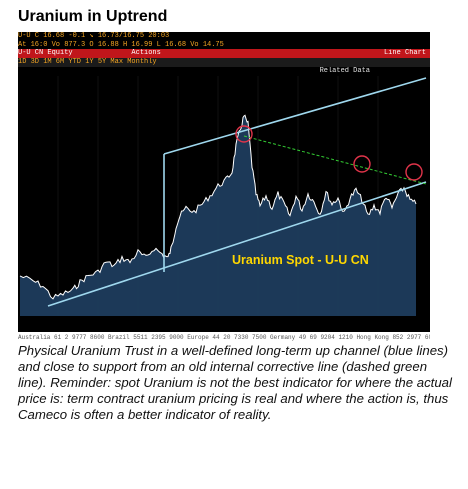  Describe the element at coordinates (87, 62) in the screenshot. I see `period-buttons: 1D 3D 1M 6M YTD 1Y 5Y Max Monthly` at that location.